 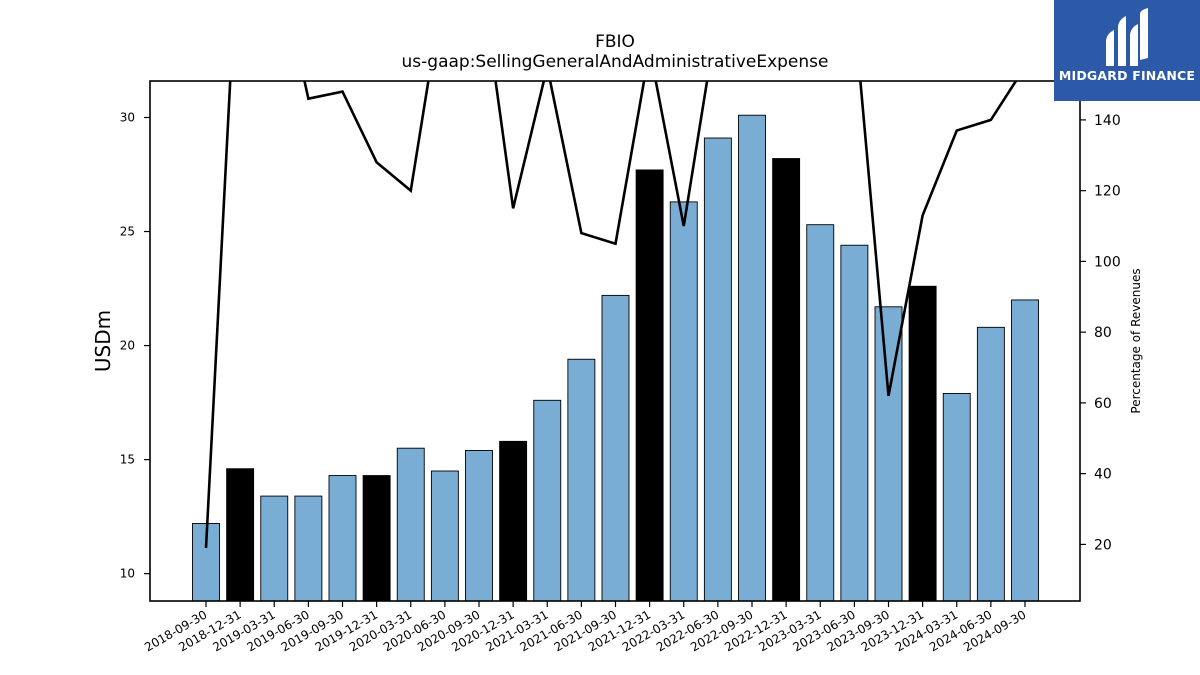 I want to click on left-axis-ticks: 10 15 20 25 30, so click(x=135, y=345).